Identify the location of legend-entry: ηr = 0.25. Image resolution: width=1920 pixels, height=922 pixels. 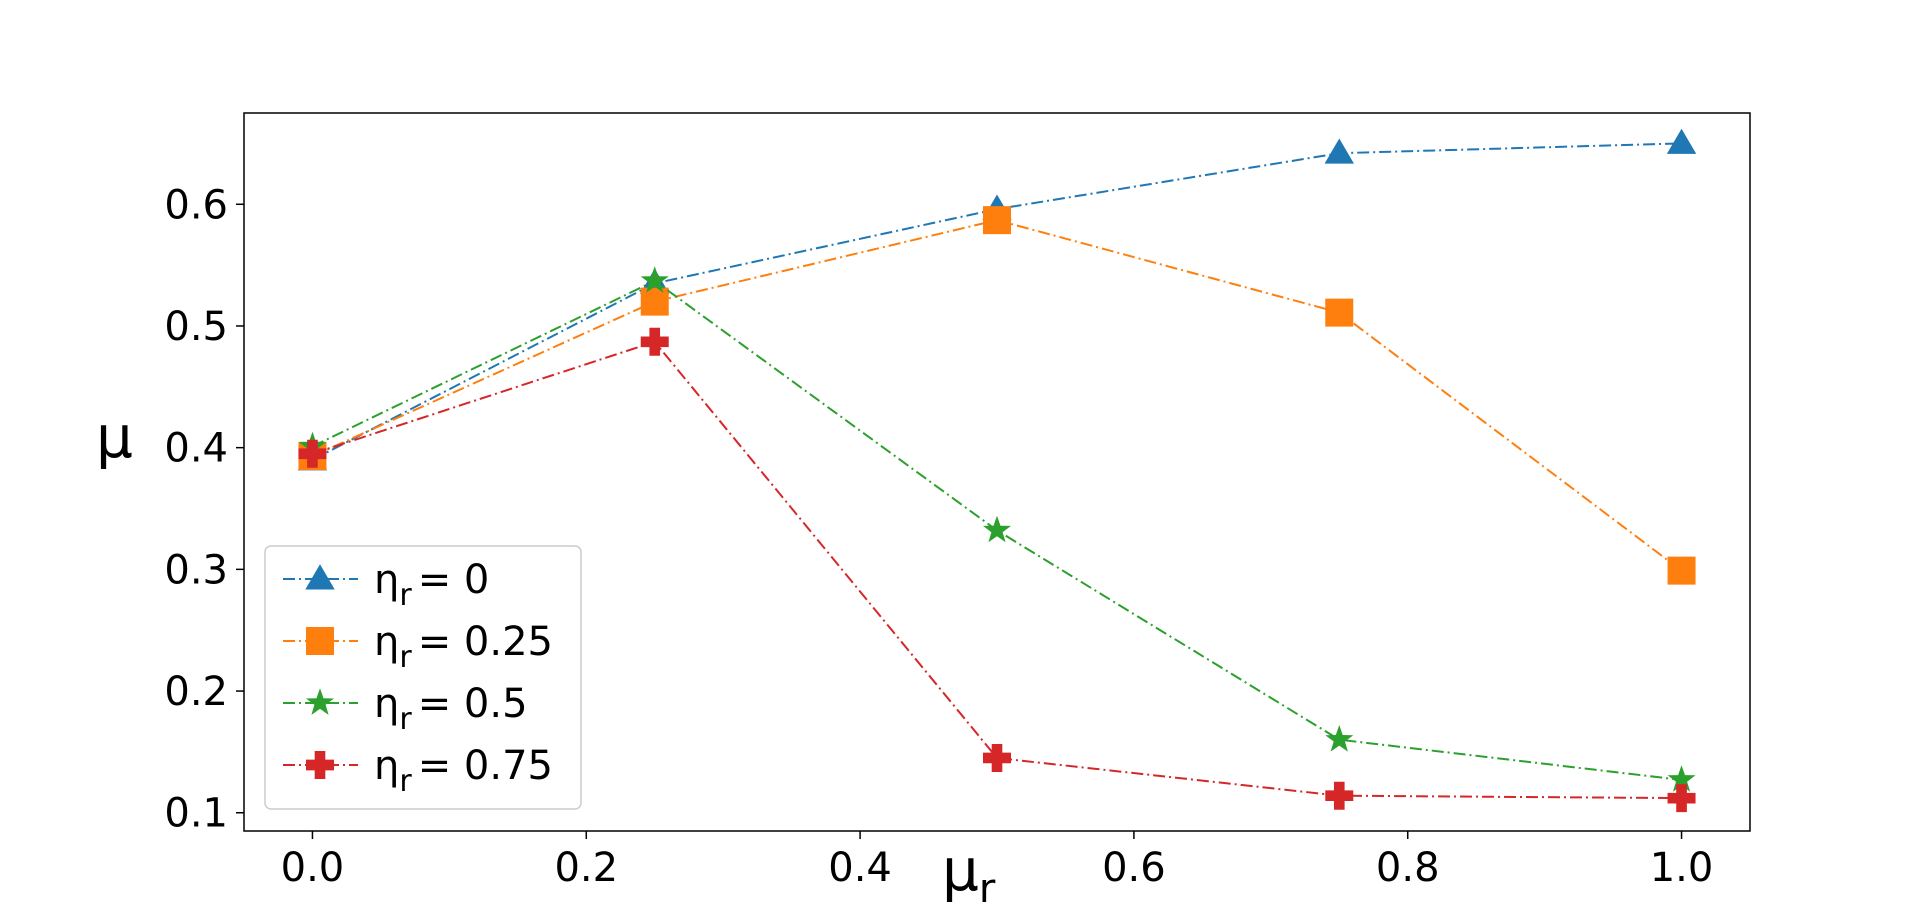
(418, 647).